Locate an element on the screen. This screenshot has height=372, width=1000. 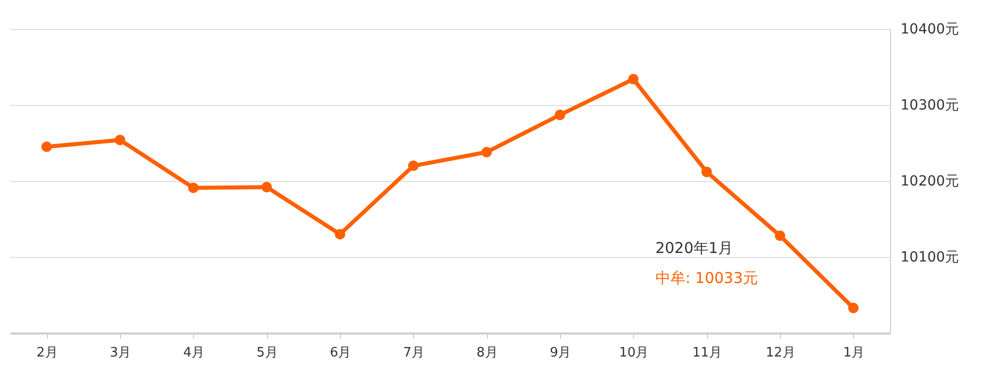
x-tick-label: 6月 is located at coordinates (341, 353).